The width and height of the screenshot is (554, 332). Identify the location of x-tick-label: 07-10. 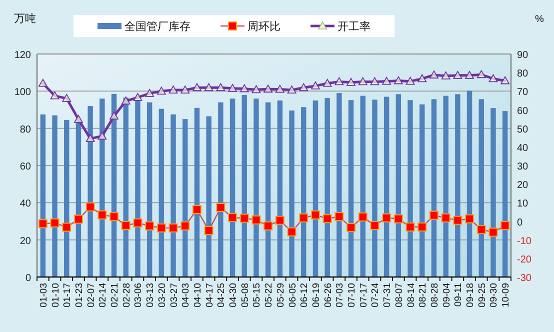
(352, 295).